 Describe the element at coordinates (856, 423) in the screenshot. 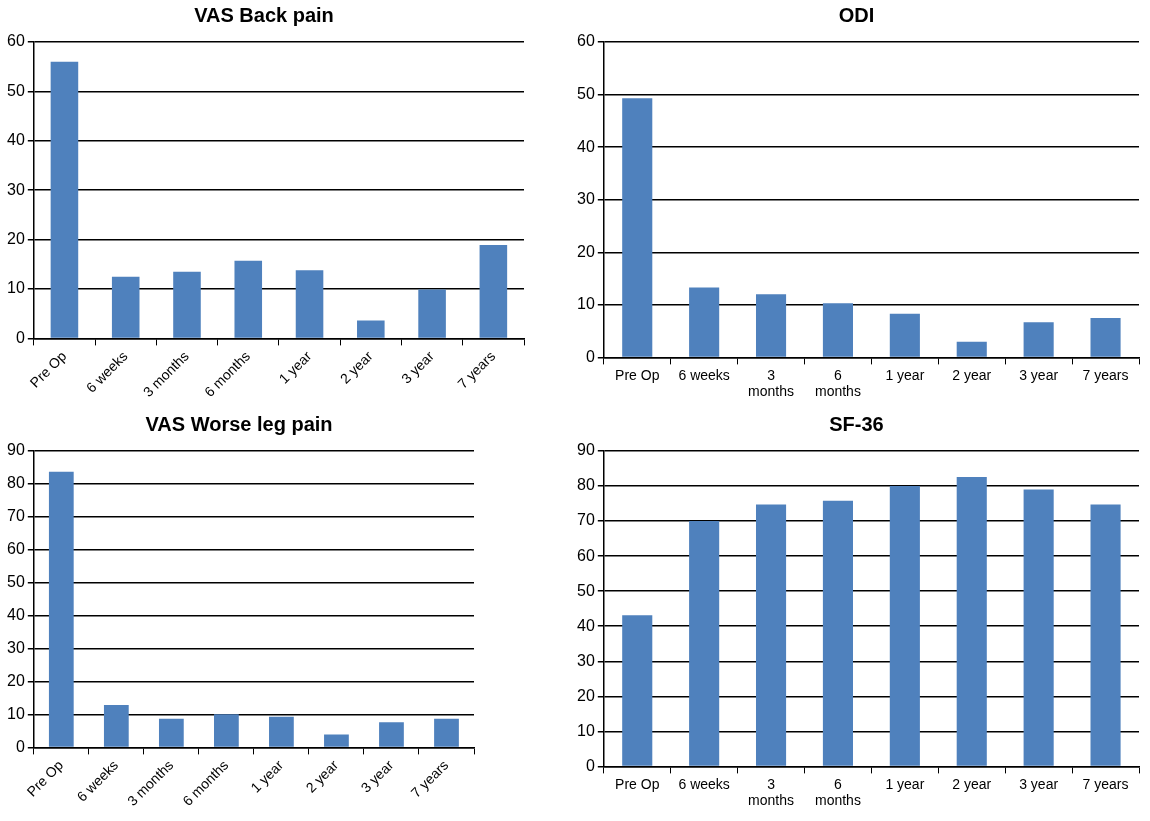

I see `chart-title: SF-36` at that location.